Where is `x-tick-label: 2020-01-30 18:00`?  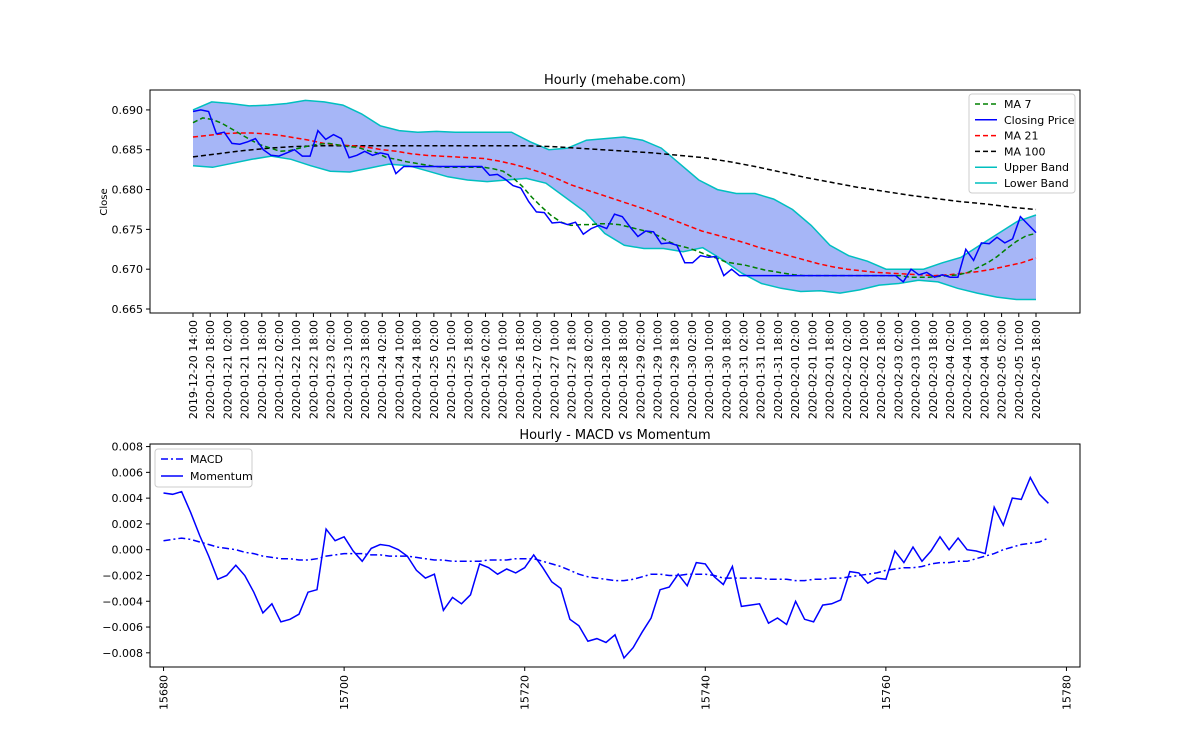 x-tick-label: 2020-01-30 18:00 is located at coordinates (726, 369).